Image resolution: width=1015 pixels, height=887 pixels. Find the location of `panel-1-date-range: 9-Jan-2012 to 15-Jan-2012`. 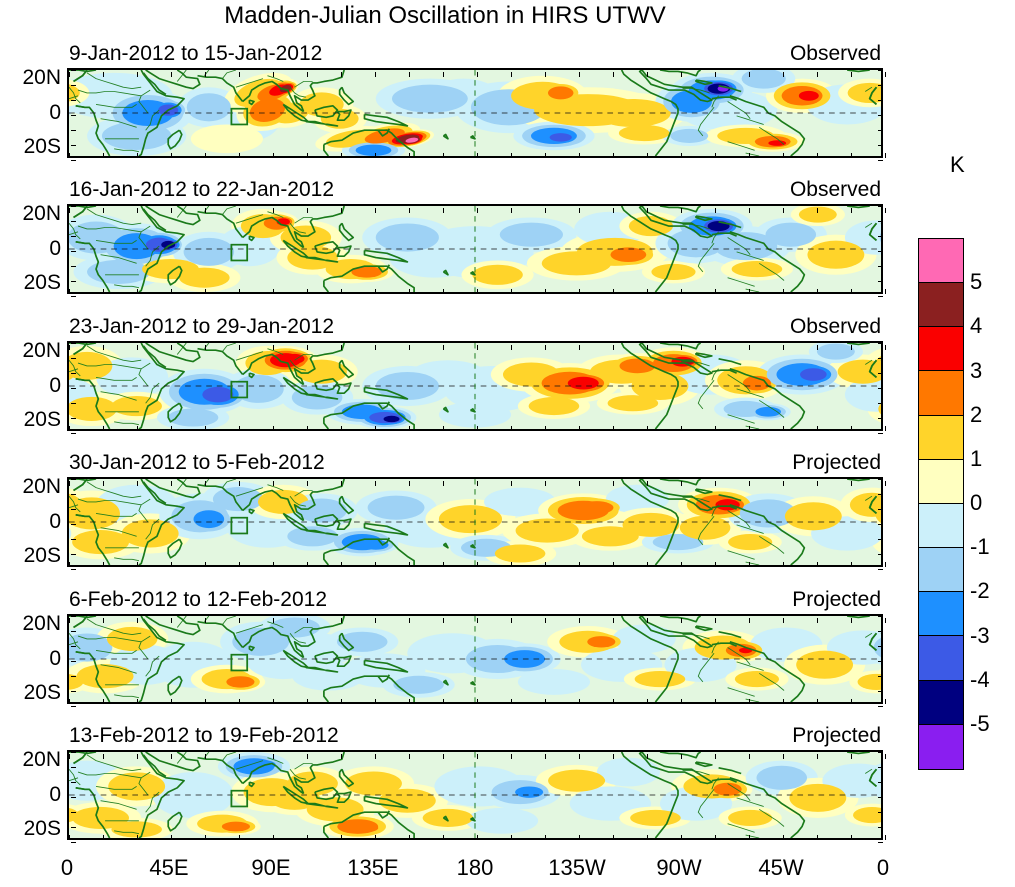

panel-1-date-range: 9-Jan-2012 to 15-Jan-2012 is located at coordinates (196, 53).